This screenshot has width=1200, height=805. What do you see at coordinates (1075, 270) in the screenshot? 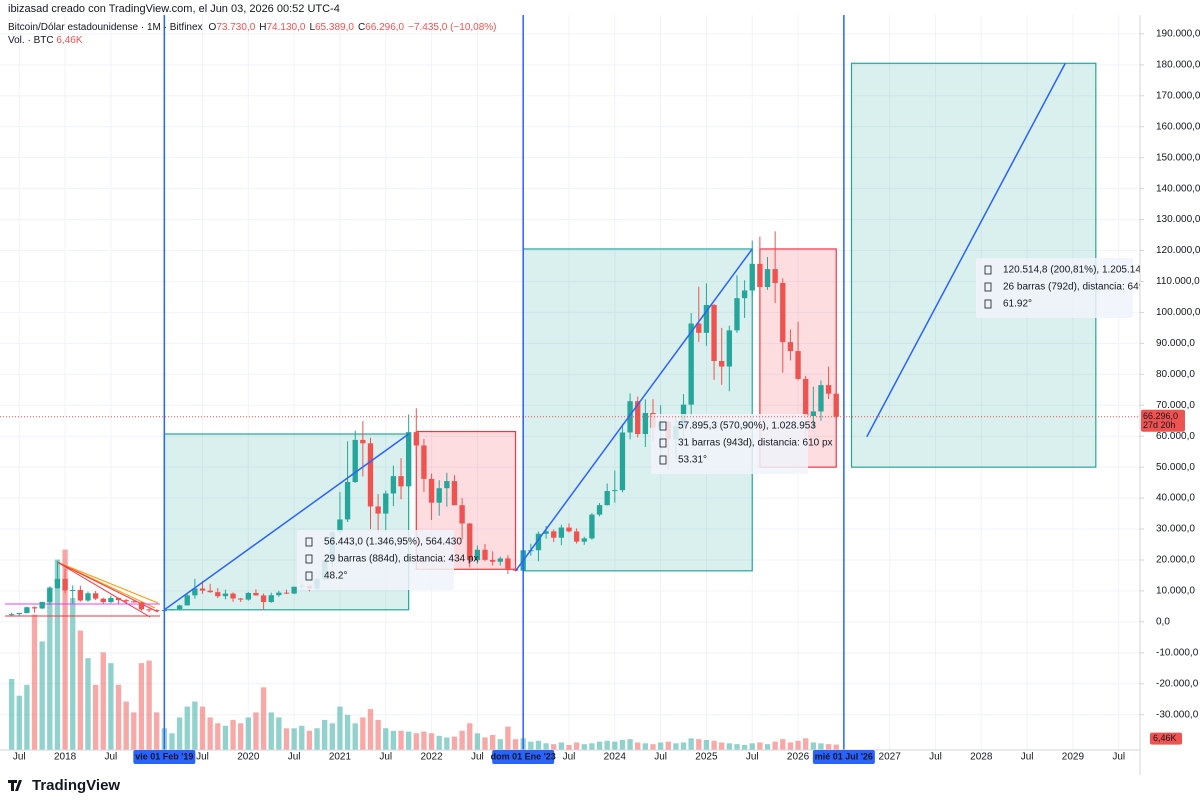
I see `measure-range: 120.514,8 (200,81%), 1.205.148` at bounding box center [1075, 270].